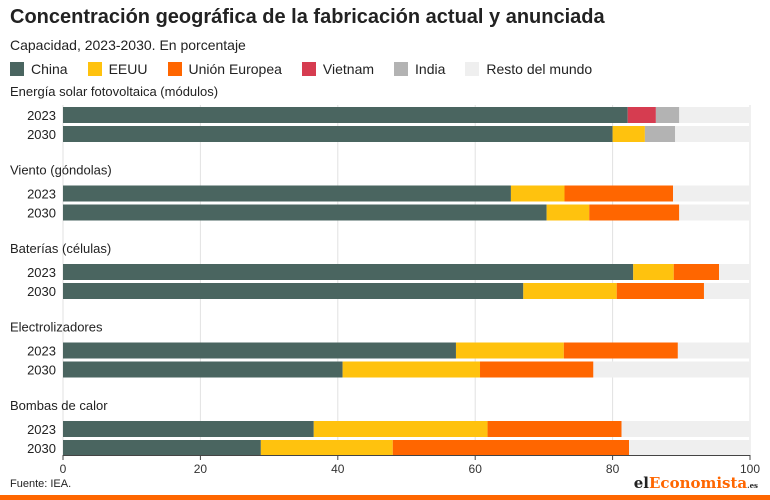 The width and height of the screenshot is (770, 500). I want to click on bar-segment-electrolizadores-2030-union-europea, so click(537, 369).